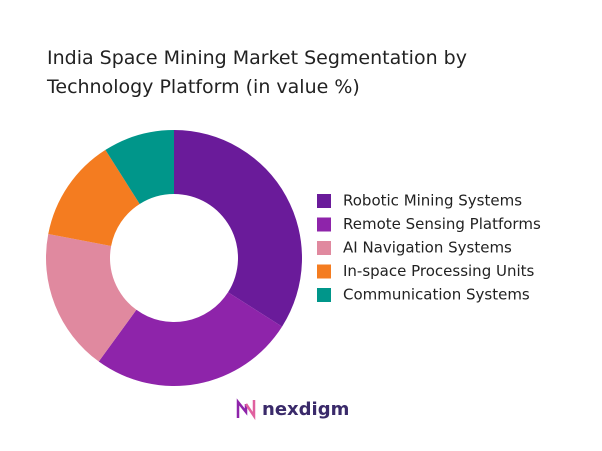  Describe the element at coordinates (427, 248) in the screenshot. I see `legend-label: AI Navigation Systems` at that location.